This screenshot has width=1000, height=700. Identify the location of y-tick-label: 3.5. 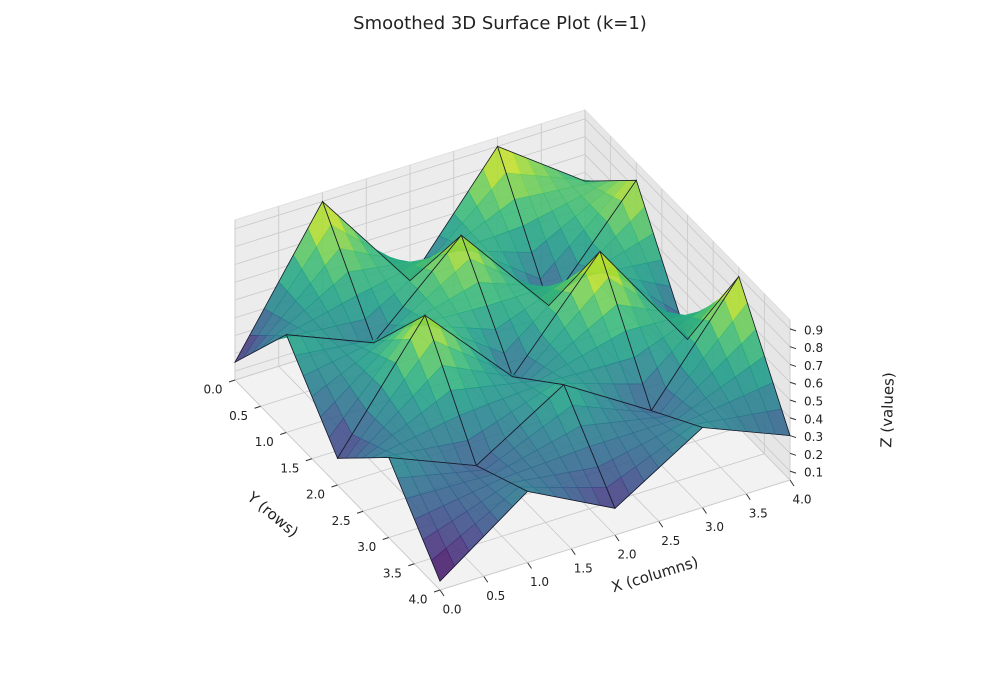
(392, 573).